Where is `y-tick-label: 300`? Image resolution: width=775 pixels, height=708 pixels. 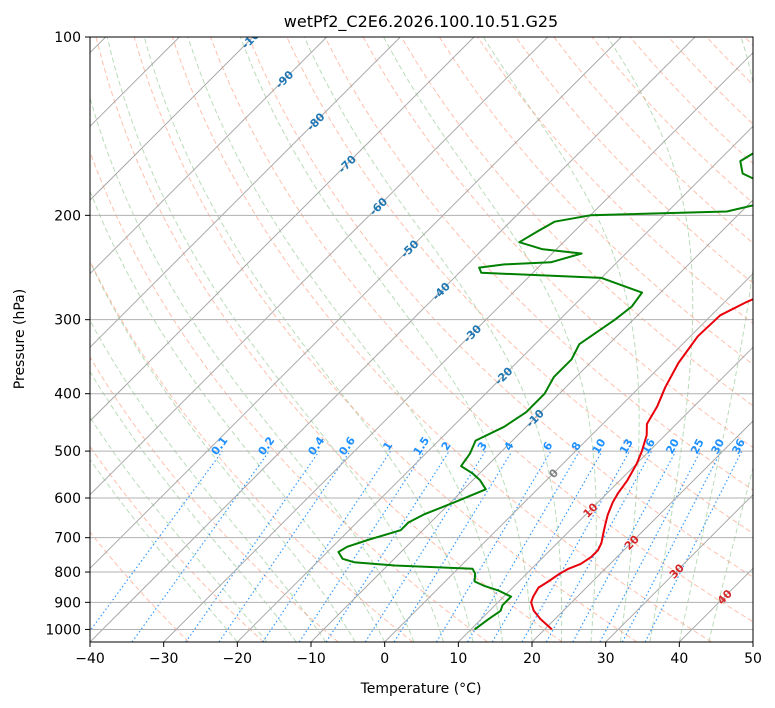
y-tick-label: 300 is located at coordinates (67, 321).